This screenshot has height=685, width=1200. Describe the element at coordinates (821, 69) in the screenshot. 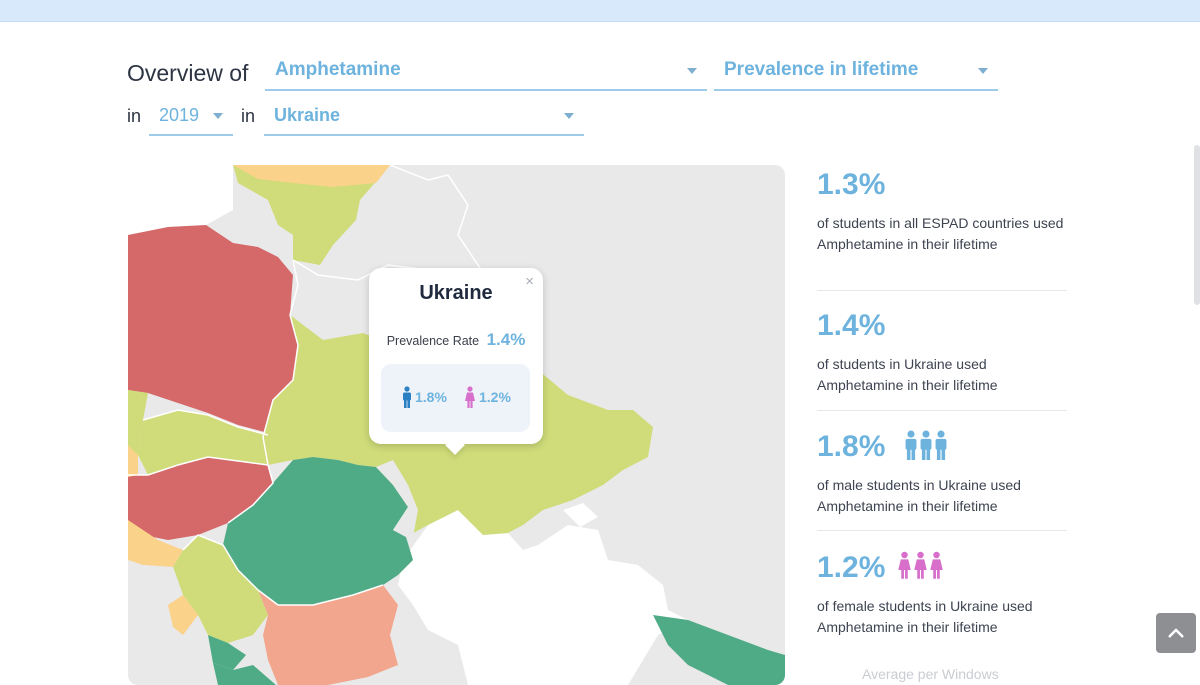

I see `measure-select-value: Prevalence in lifetime` at that location.